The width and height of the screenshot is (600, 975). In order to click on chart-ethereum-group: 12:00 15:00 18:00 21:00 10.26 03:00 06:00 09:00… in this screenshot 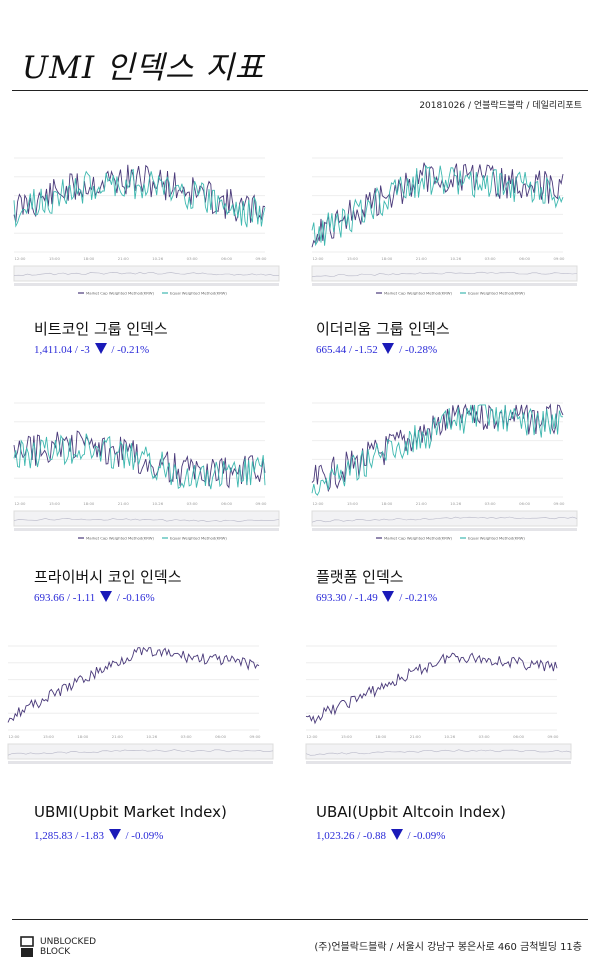, I will do `click(446, 227)`.